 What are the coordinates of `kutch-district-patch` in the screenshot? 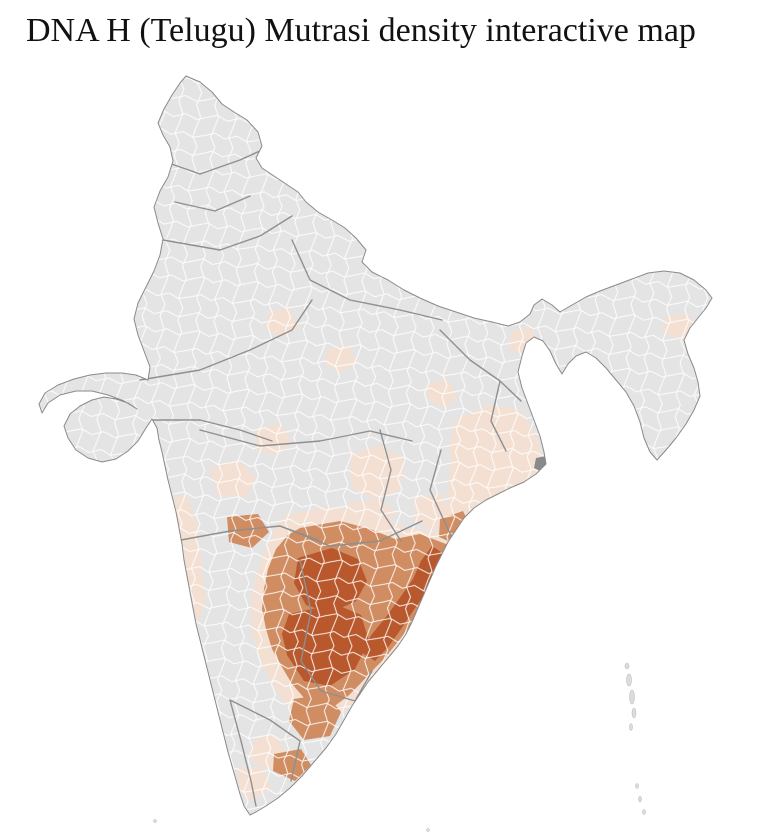 It's located at (45, 420).